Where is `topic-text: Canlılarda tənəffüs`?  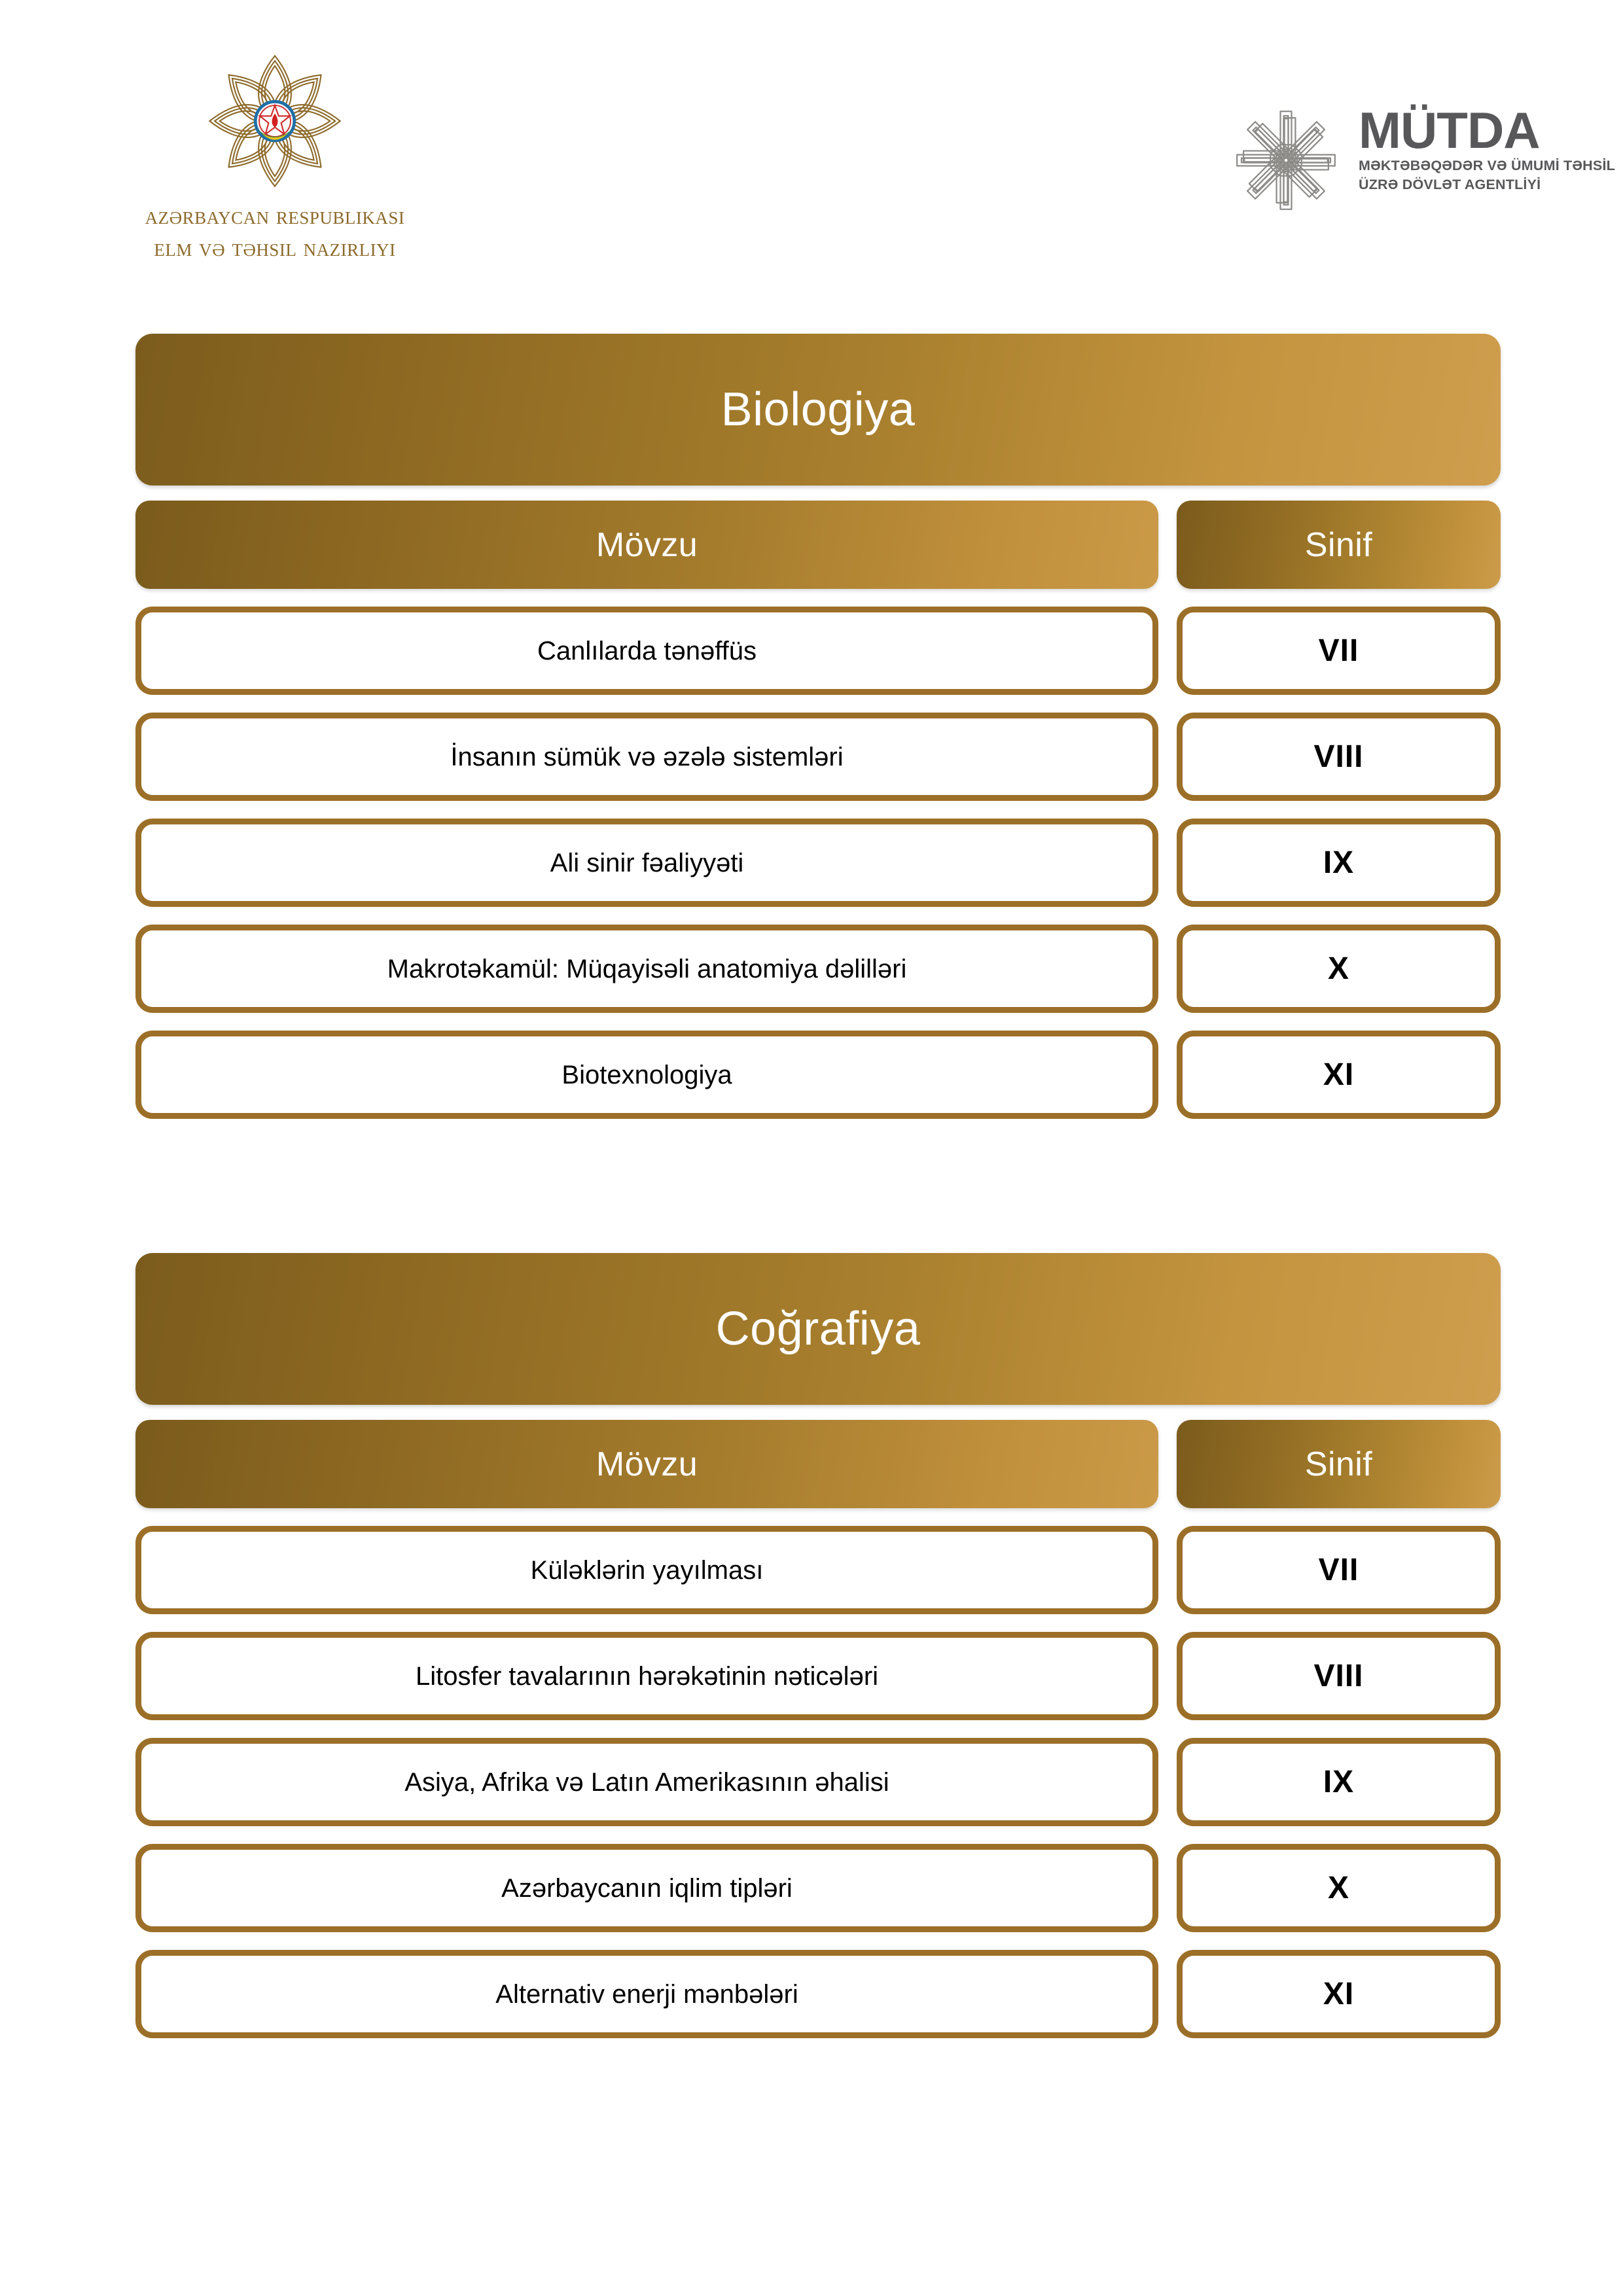 topic-text: Canlılarda tənəffüs is located at coordinates (647, 650).